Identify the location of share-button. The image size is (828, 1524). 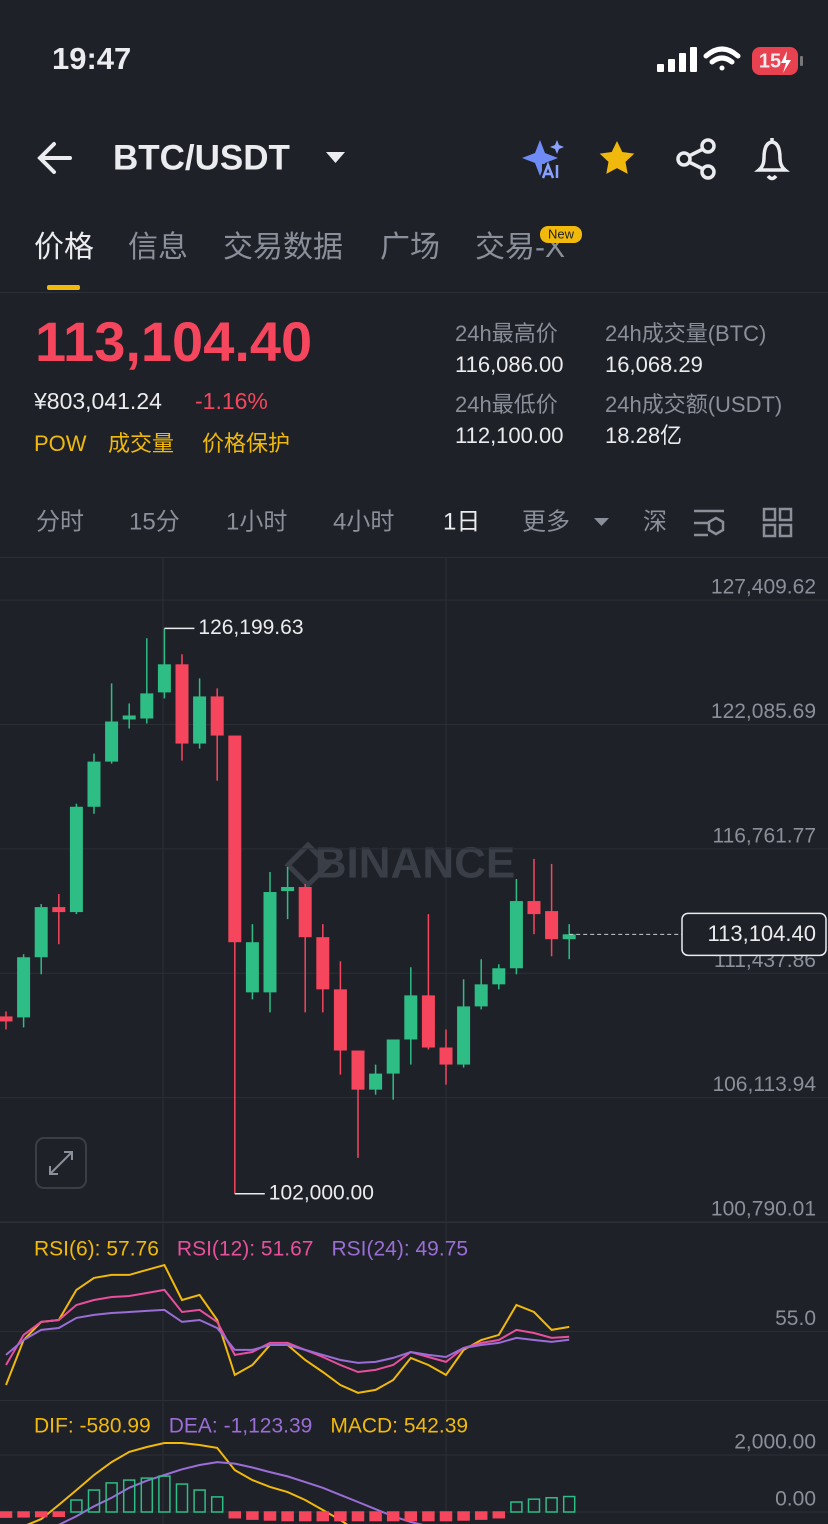
(696, 159).